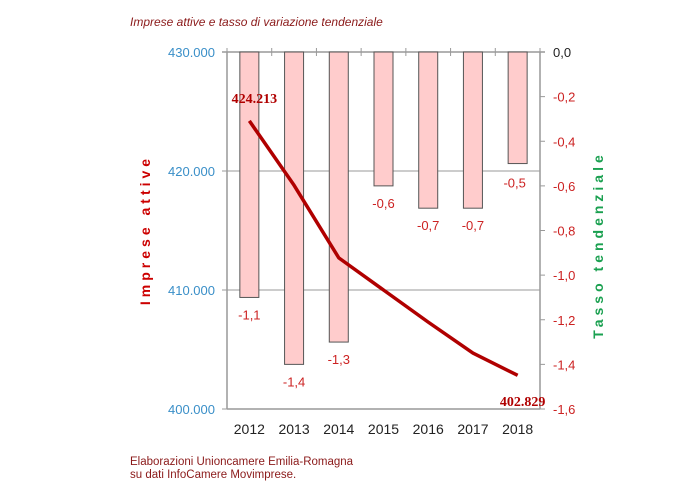 The height and width of the screenshot is (493, 700). I want to click on right-tick-label: -0,4, so click(564, 141).